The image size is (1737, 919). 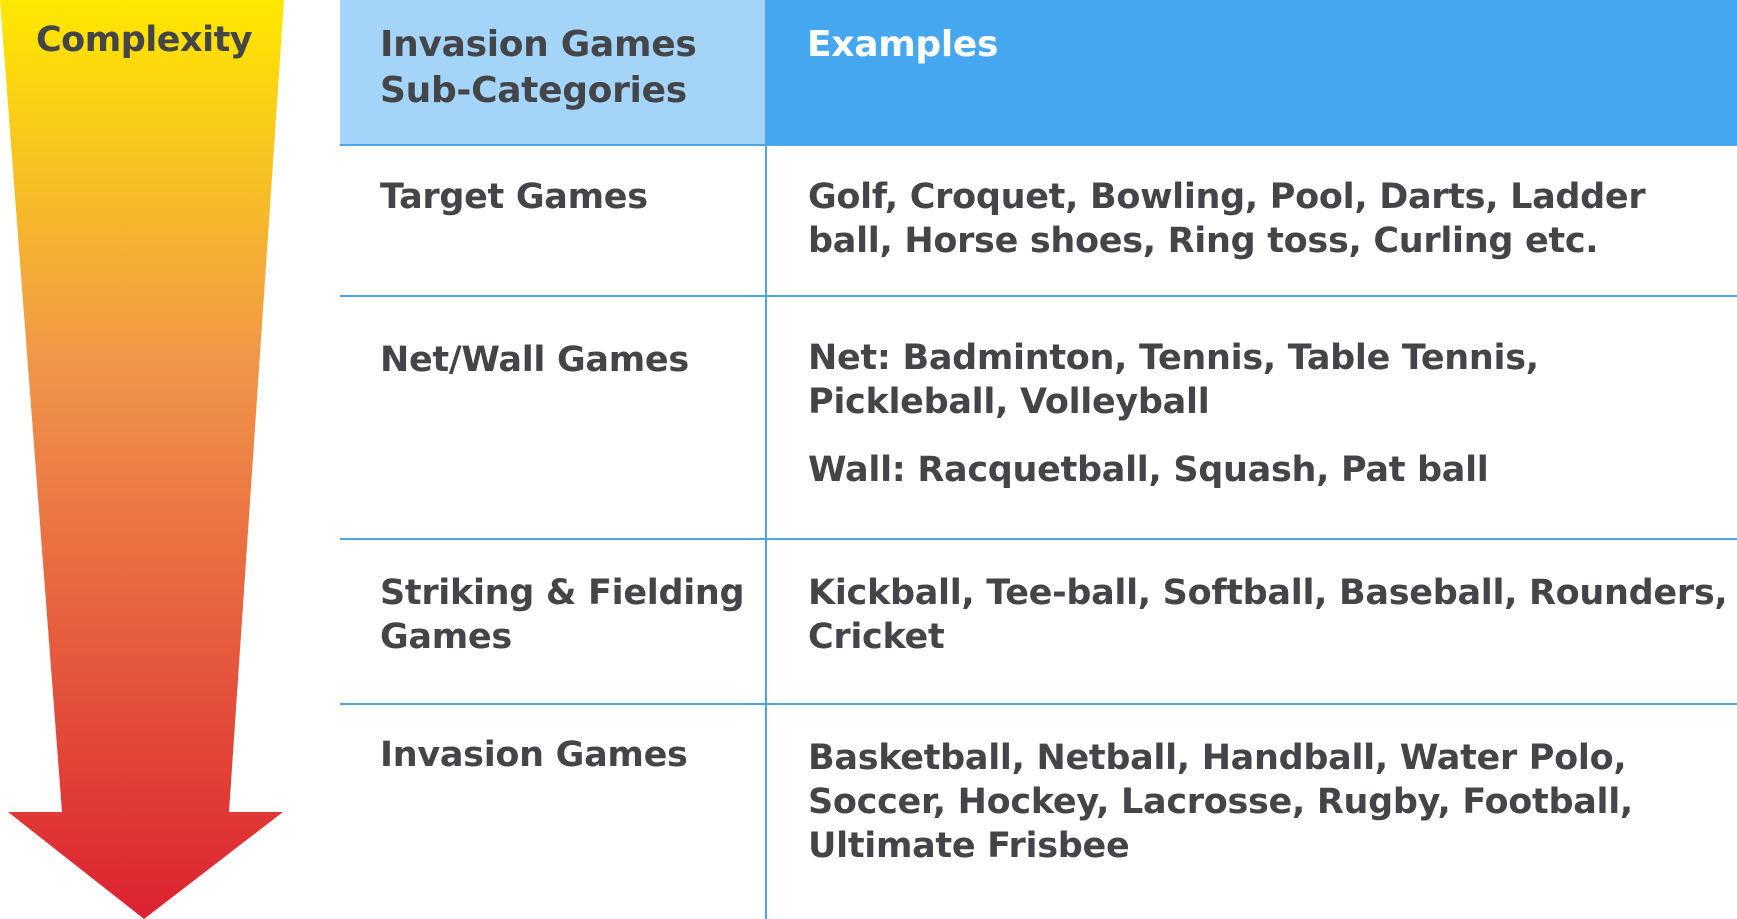 What do you see at coordinates (562, 615) in the screenshot?
I see `row-category-striking-fielding: Striking & Fielding Games` at bounding box center [562, 615].